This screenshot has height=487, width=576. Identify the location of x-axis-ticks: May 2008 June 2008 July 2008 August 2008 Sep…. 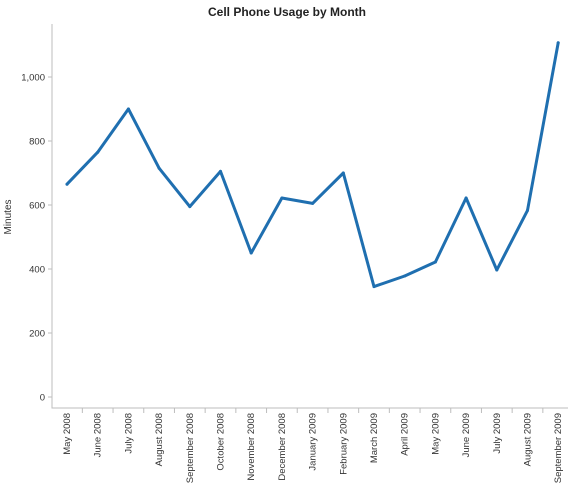
(313, 445).